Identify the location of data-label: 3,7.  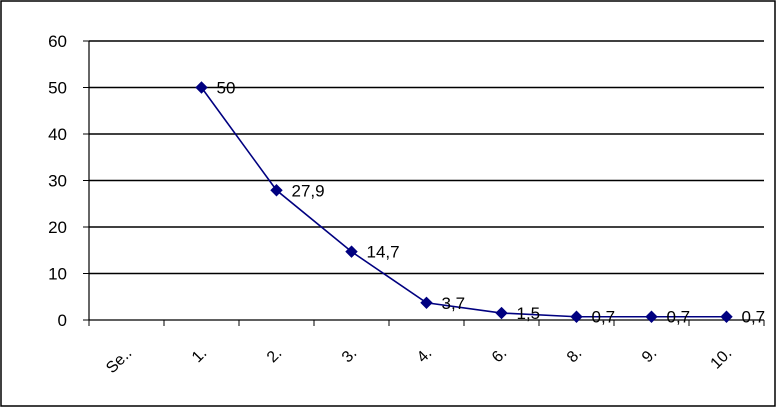
(454, 303).